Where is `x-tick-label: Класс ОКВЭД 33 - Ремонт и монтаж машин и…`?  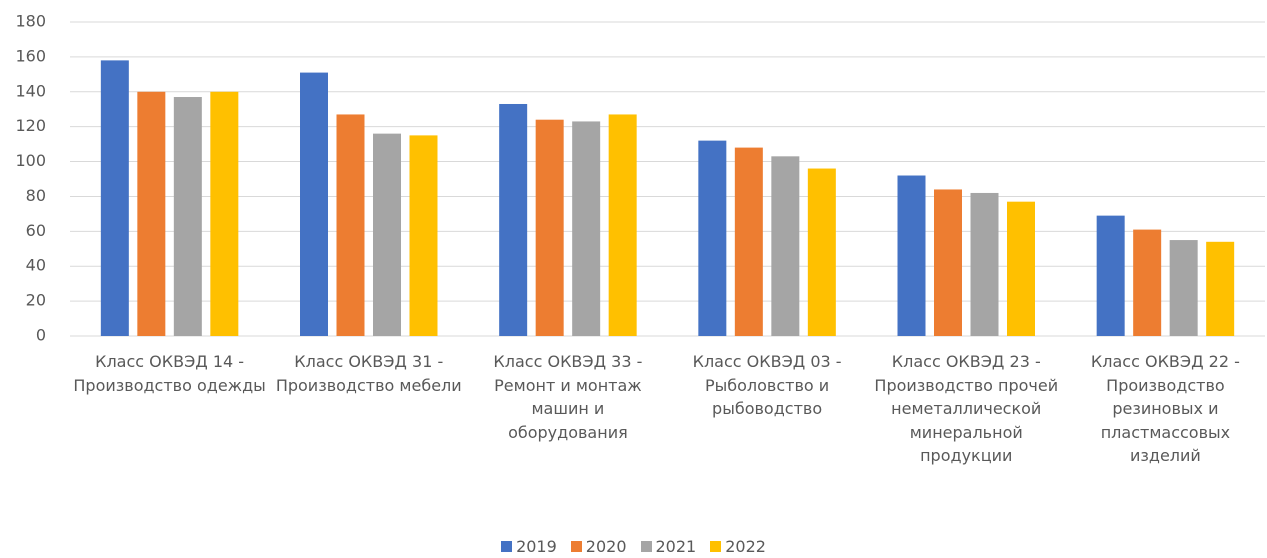
x-tick-label: Класс ОКВЭД 33 - Ремонт и монтаж машин и… is located at coordinates (568, 397).